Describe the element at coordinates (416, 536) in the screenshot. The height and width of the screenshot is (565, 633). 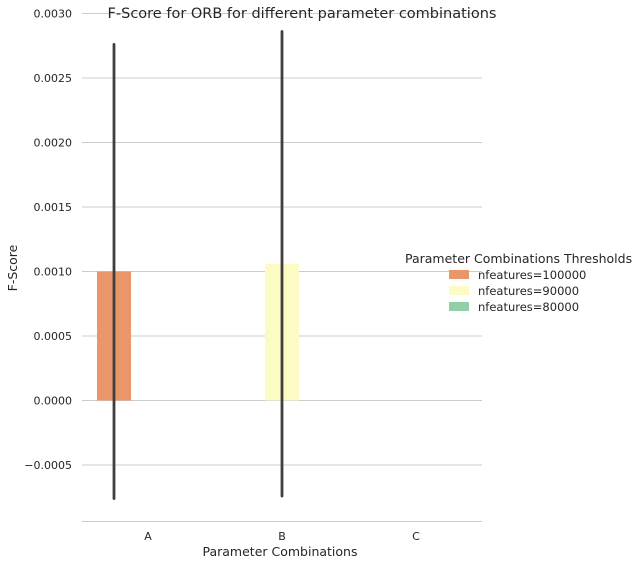
I see `x-tick-label: C` at that location.